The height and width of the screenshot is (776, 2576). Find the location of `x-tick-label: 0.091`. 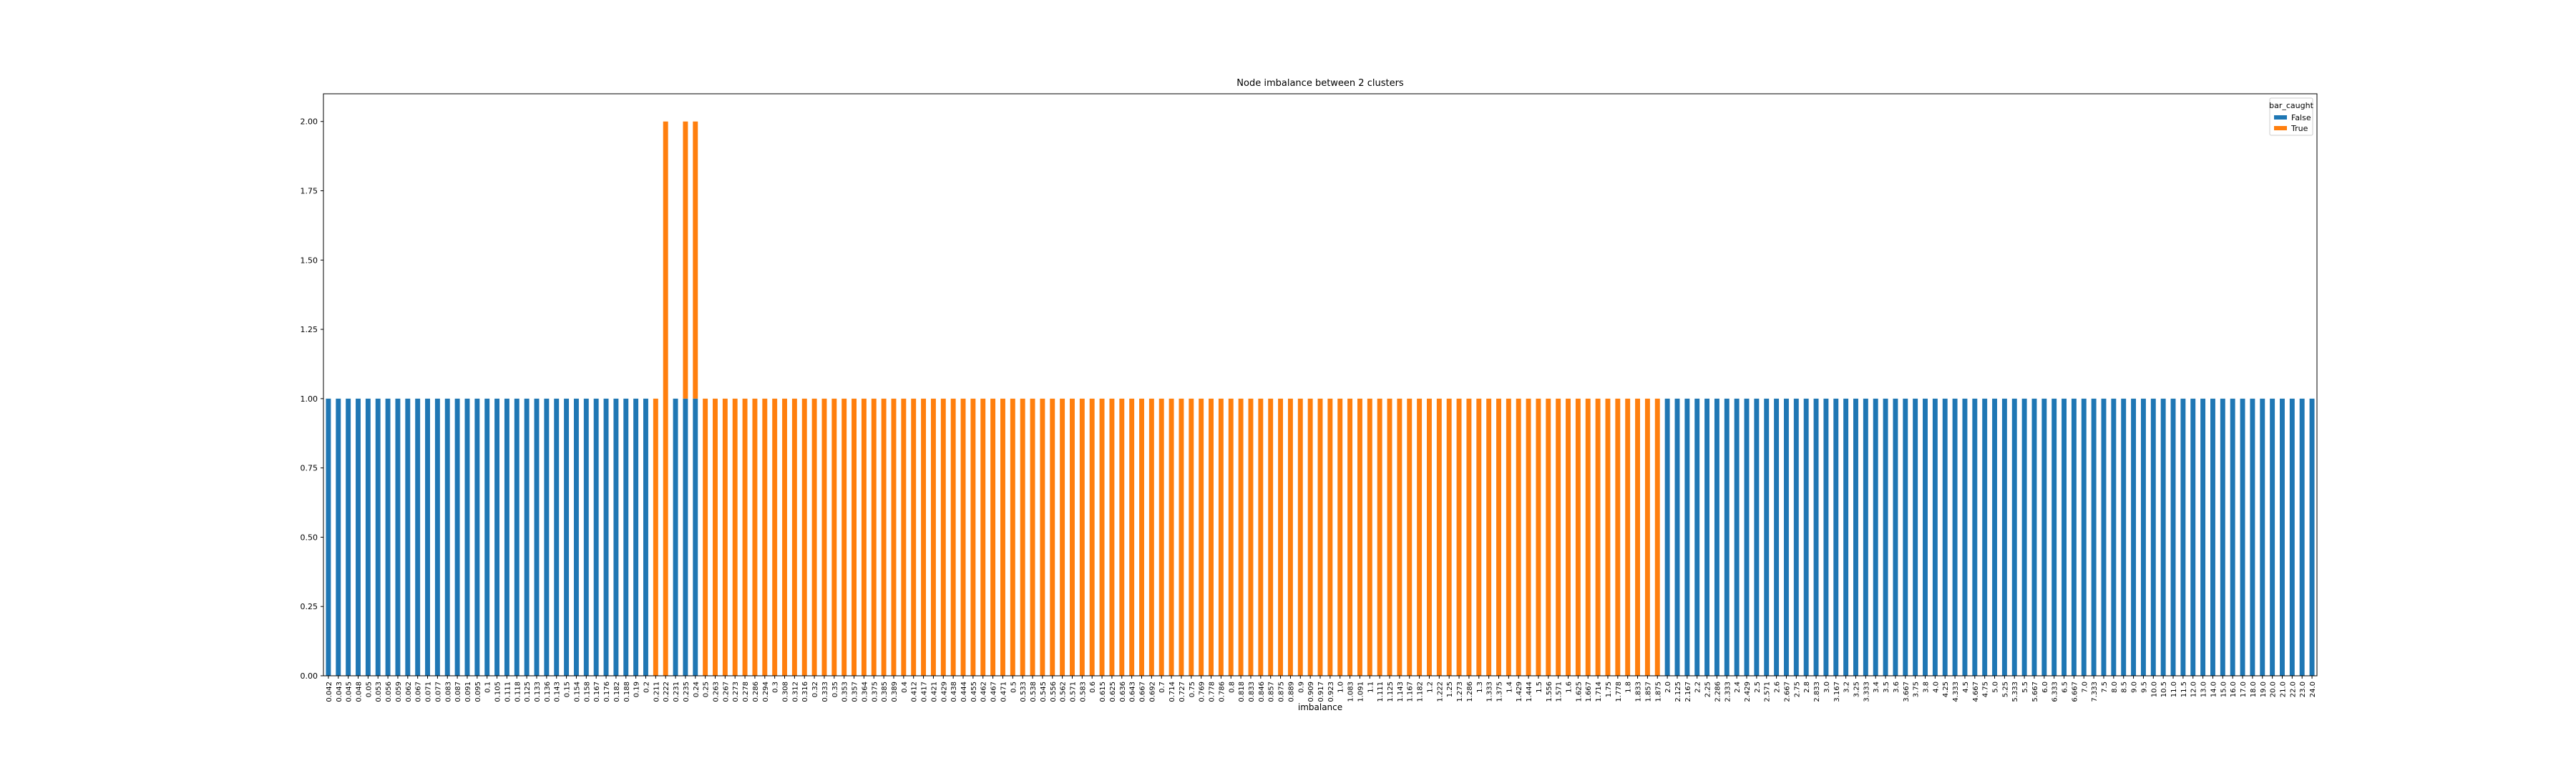

x-tick-label: 0.091 is located at coordinates (468, 692).